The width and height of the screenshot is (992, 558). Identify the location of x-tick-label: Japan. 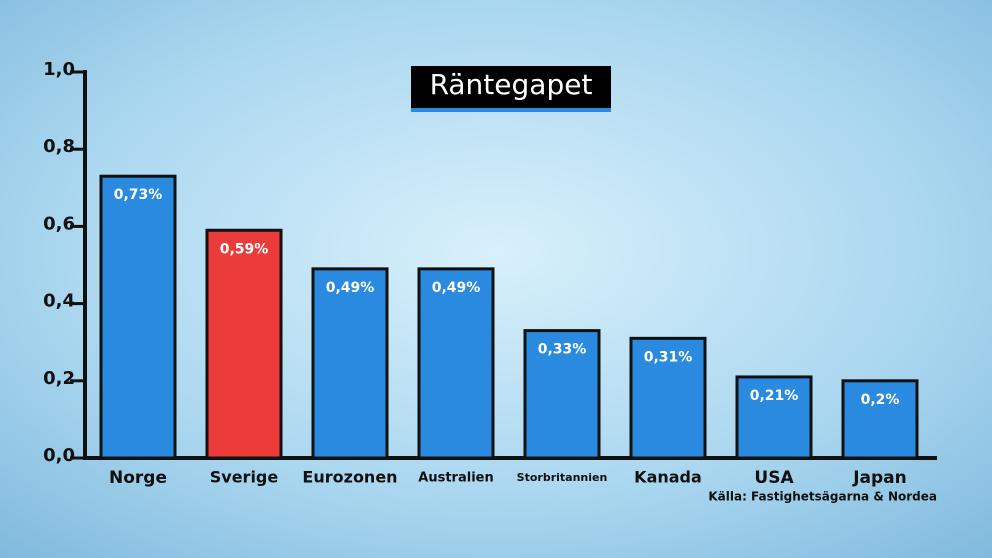
(879, 478).